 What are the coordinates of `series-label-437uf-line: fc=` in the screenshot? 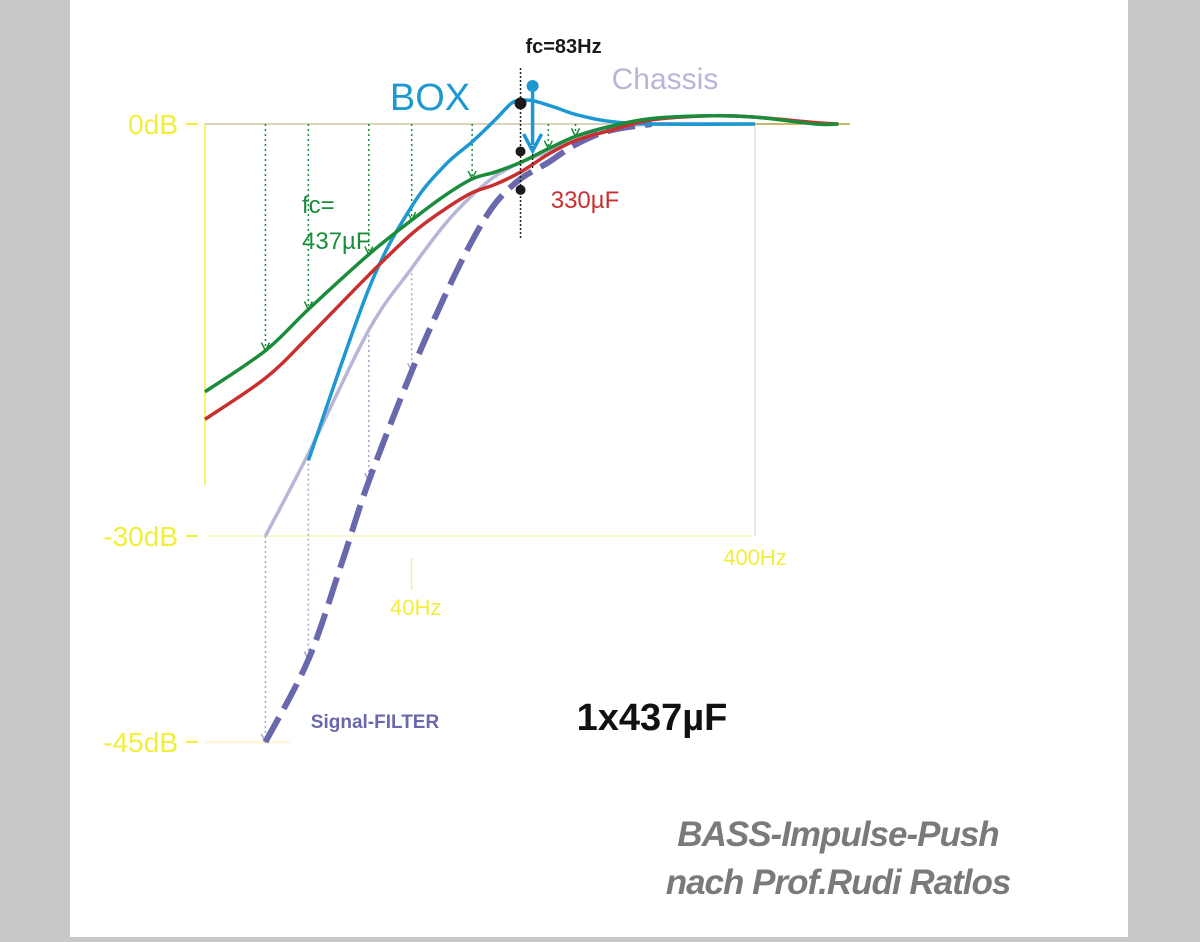 It's located at (318, 205).